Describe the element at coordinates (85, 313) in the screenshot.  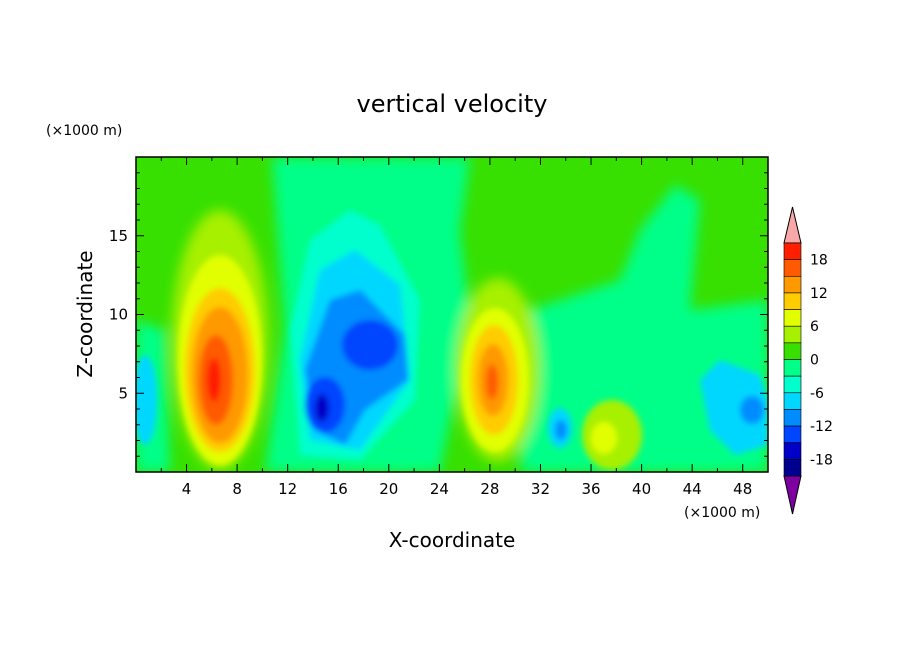
I see `y-axis-label: Z-coordinate` at that location.